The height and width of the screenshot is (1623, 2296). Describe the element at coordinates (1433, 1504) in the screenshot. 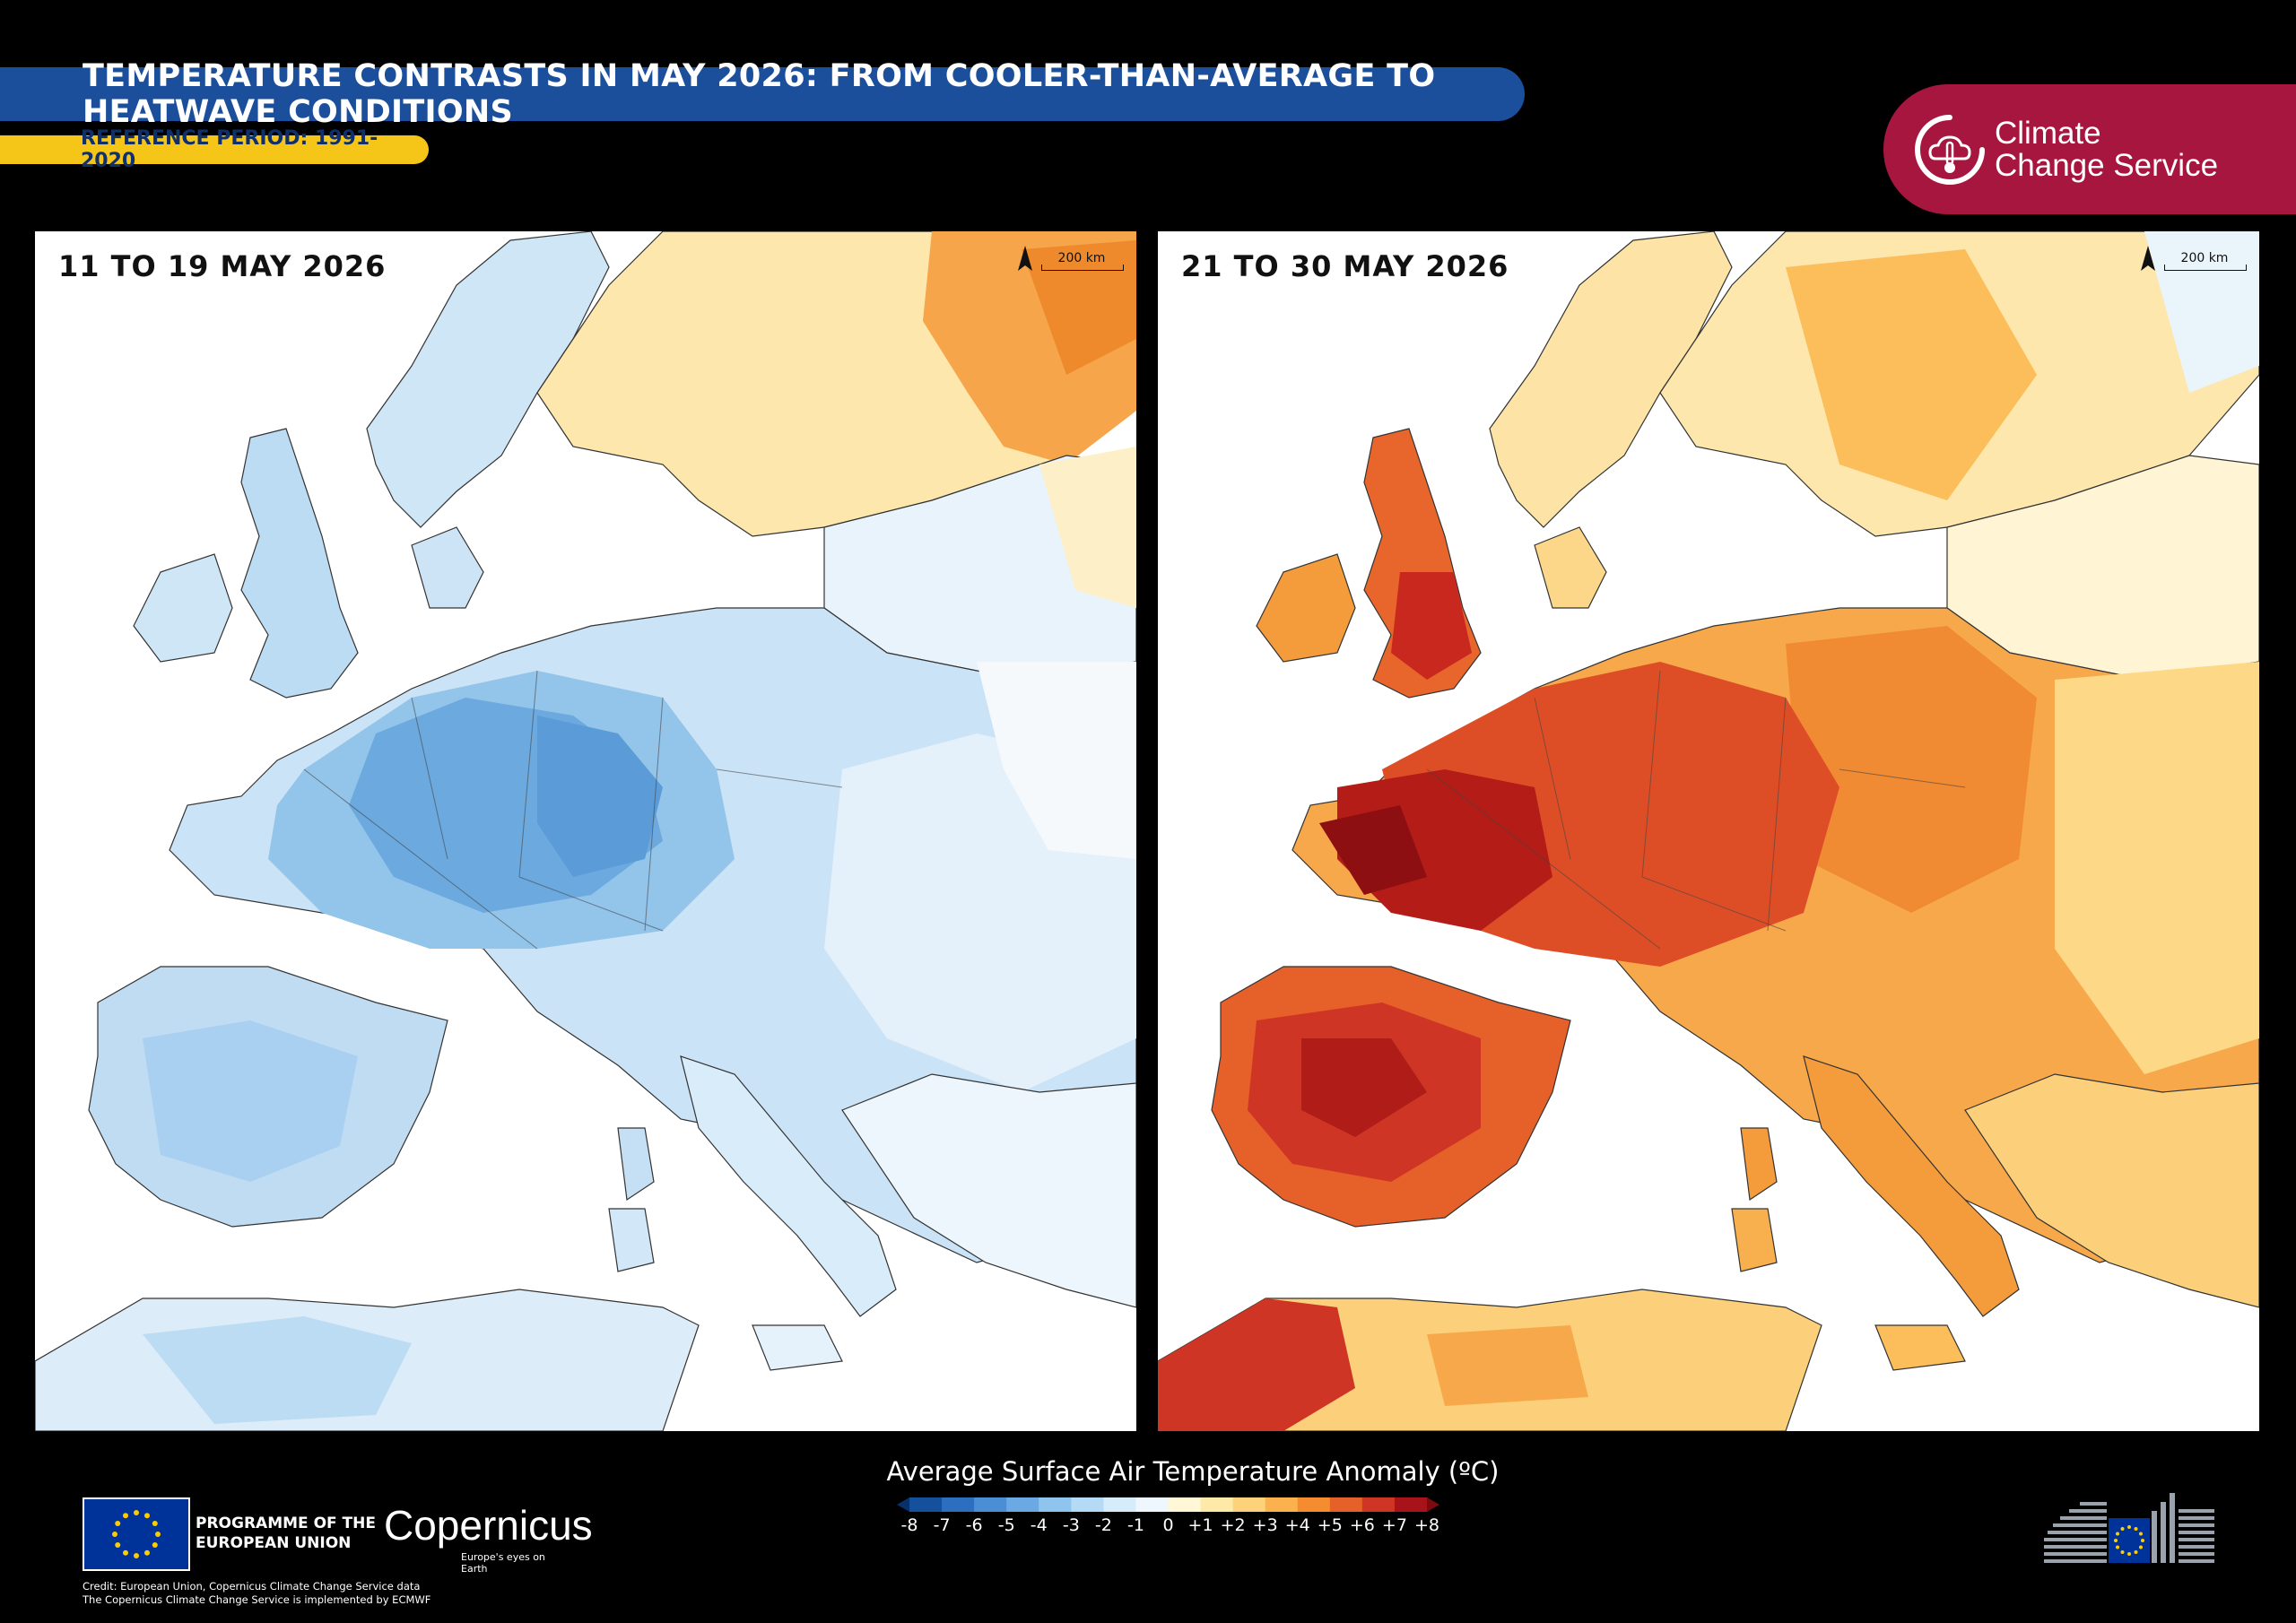

I see `legend-over-triangle` at that location.